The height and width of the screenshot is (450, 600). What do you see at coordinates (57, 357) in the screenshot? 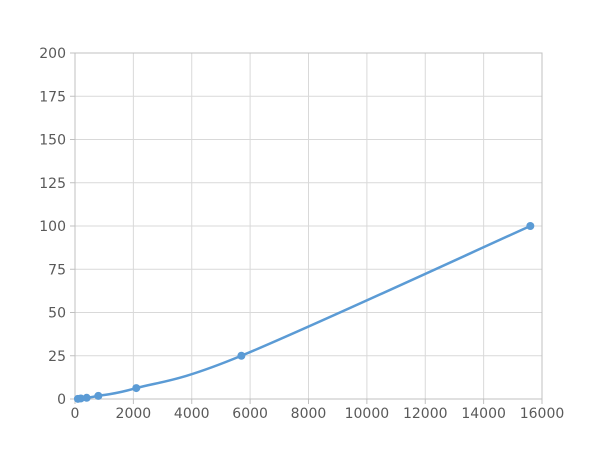
I see `y-tick-label: 25` at bounding box center [57, 357].